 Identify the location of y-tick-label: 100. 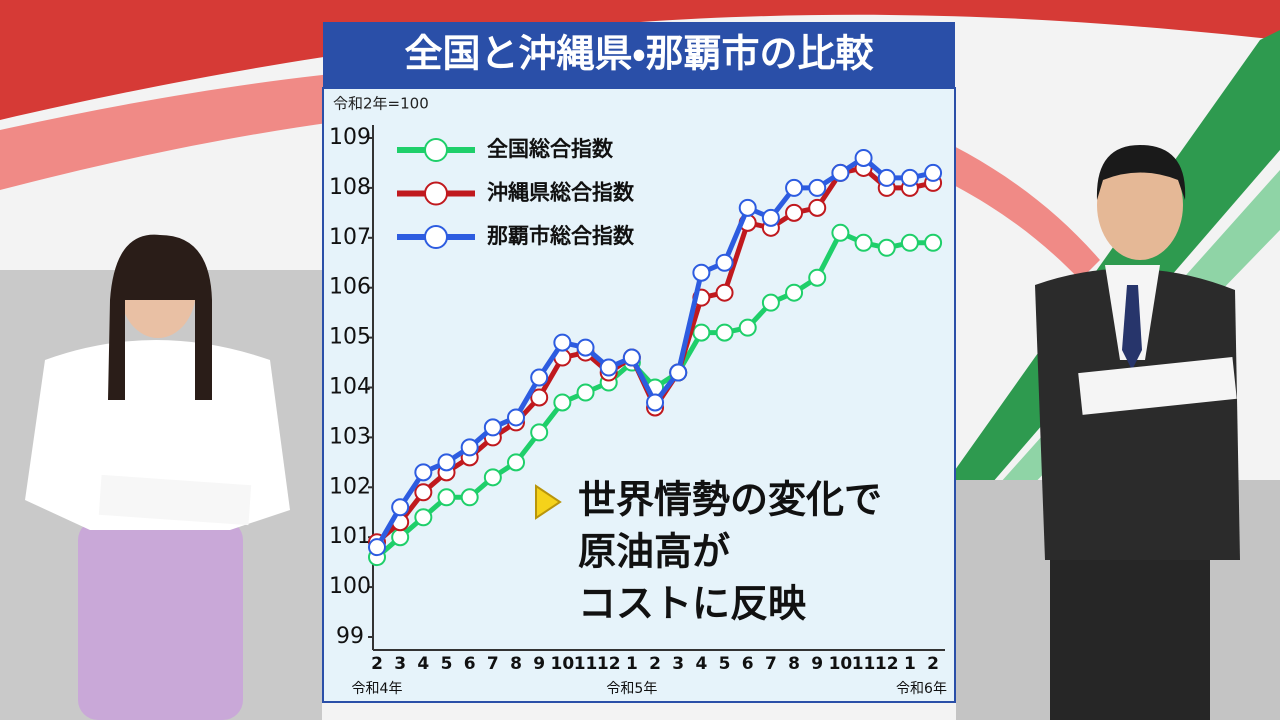
(350, 586).